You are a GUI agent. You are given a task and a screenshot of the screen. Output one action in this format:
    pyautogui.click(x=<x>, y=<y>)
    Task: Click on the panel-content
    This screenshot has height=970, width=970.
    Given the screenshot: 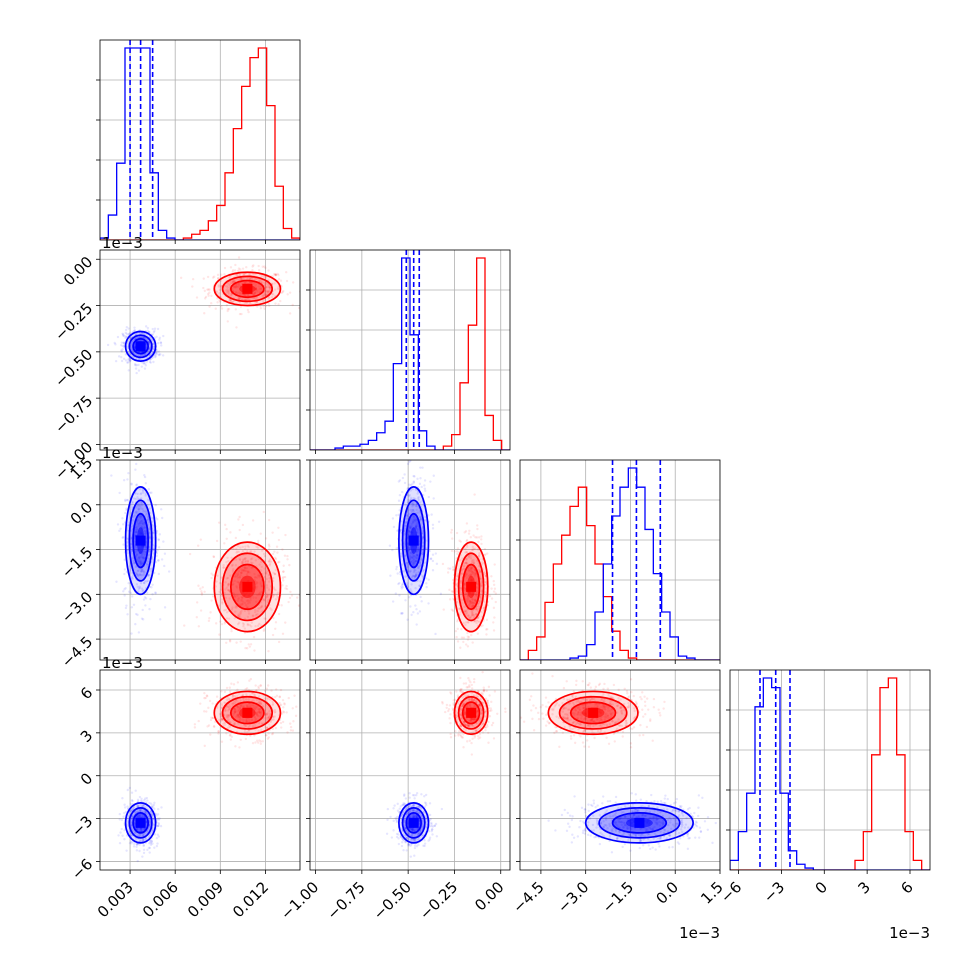 What is the action you would take?
    pyautogui.click(x=200, y=350)
    